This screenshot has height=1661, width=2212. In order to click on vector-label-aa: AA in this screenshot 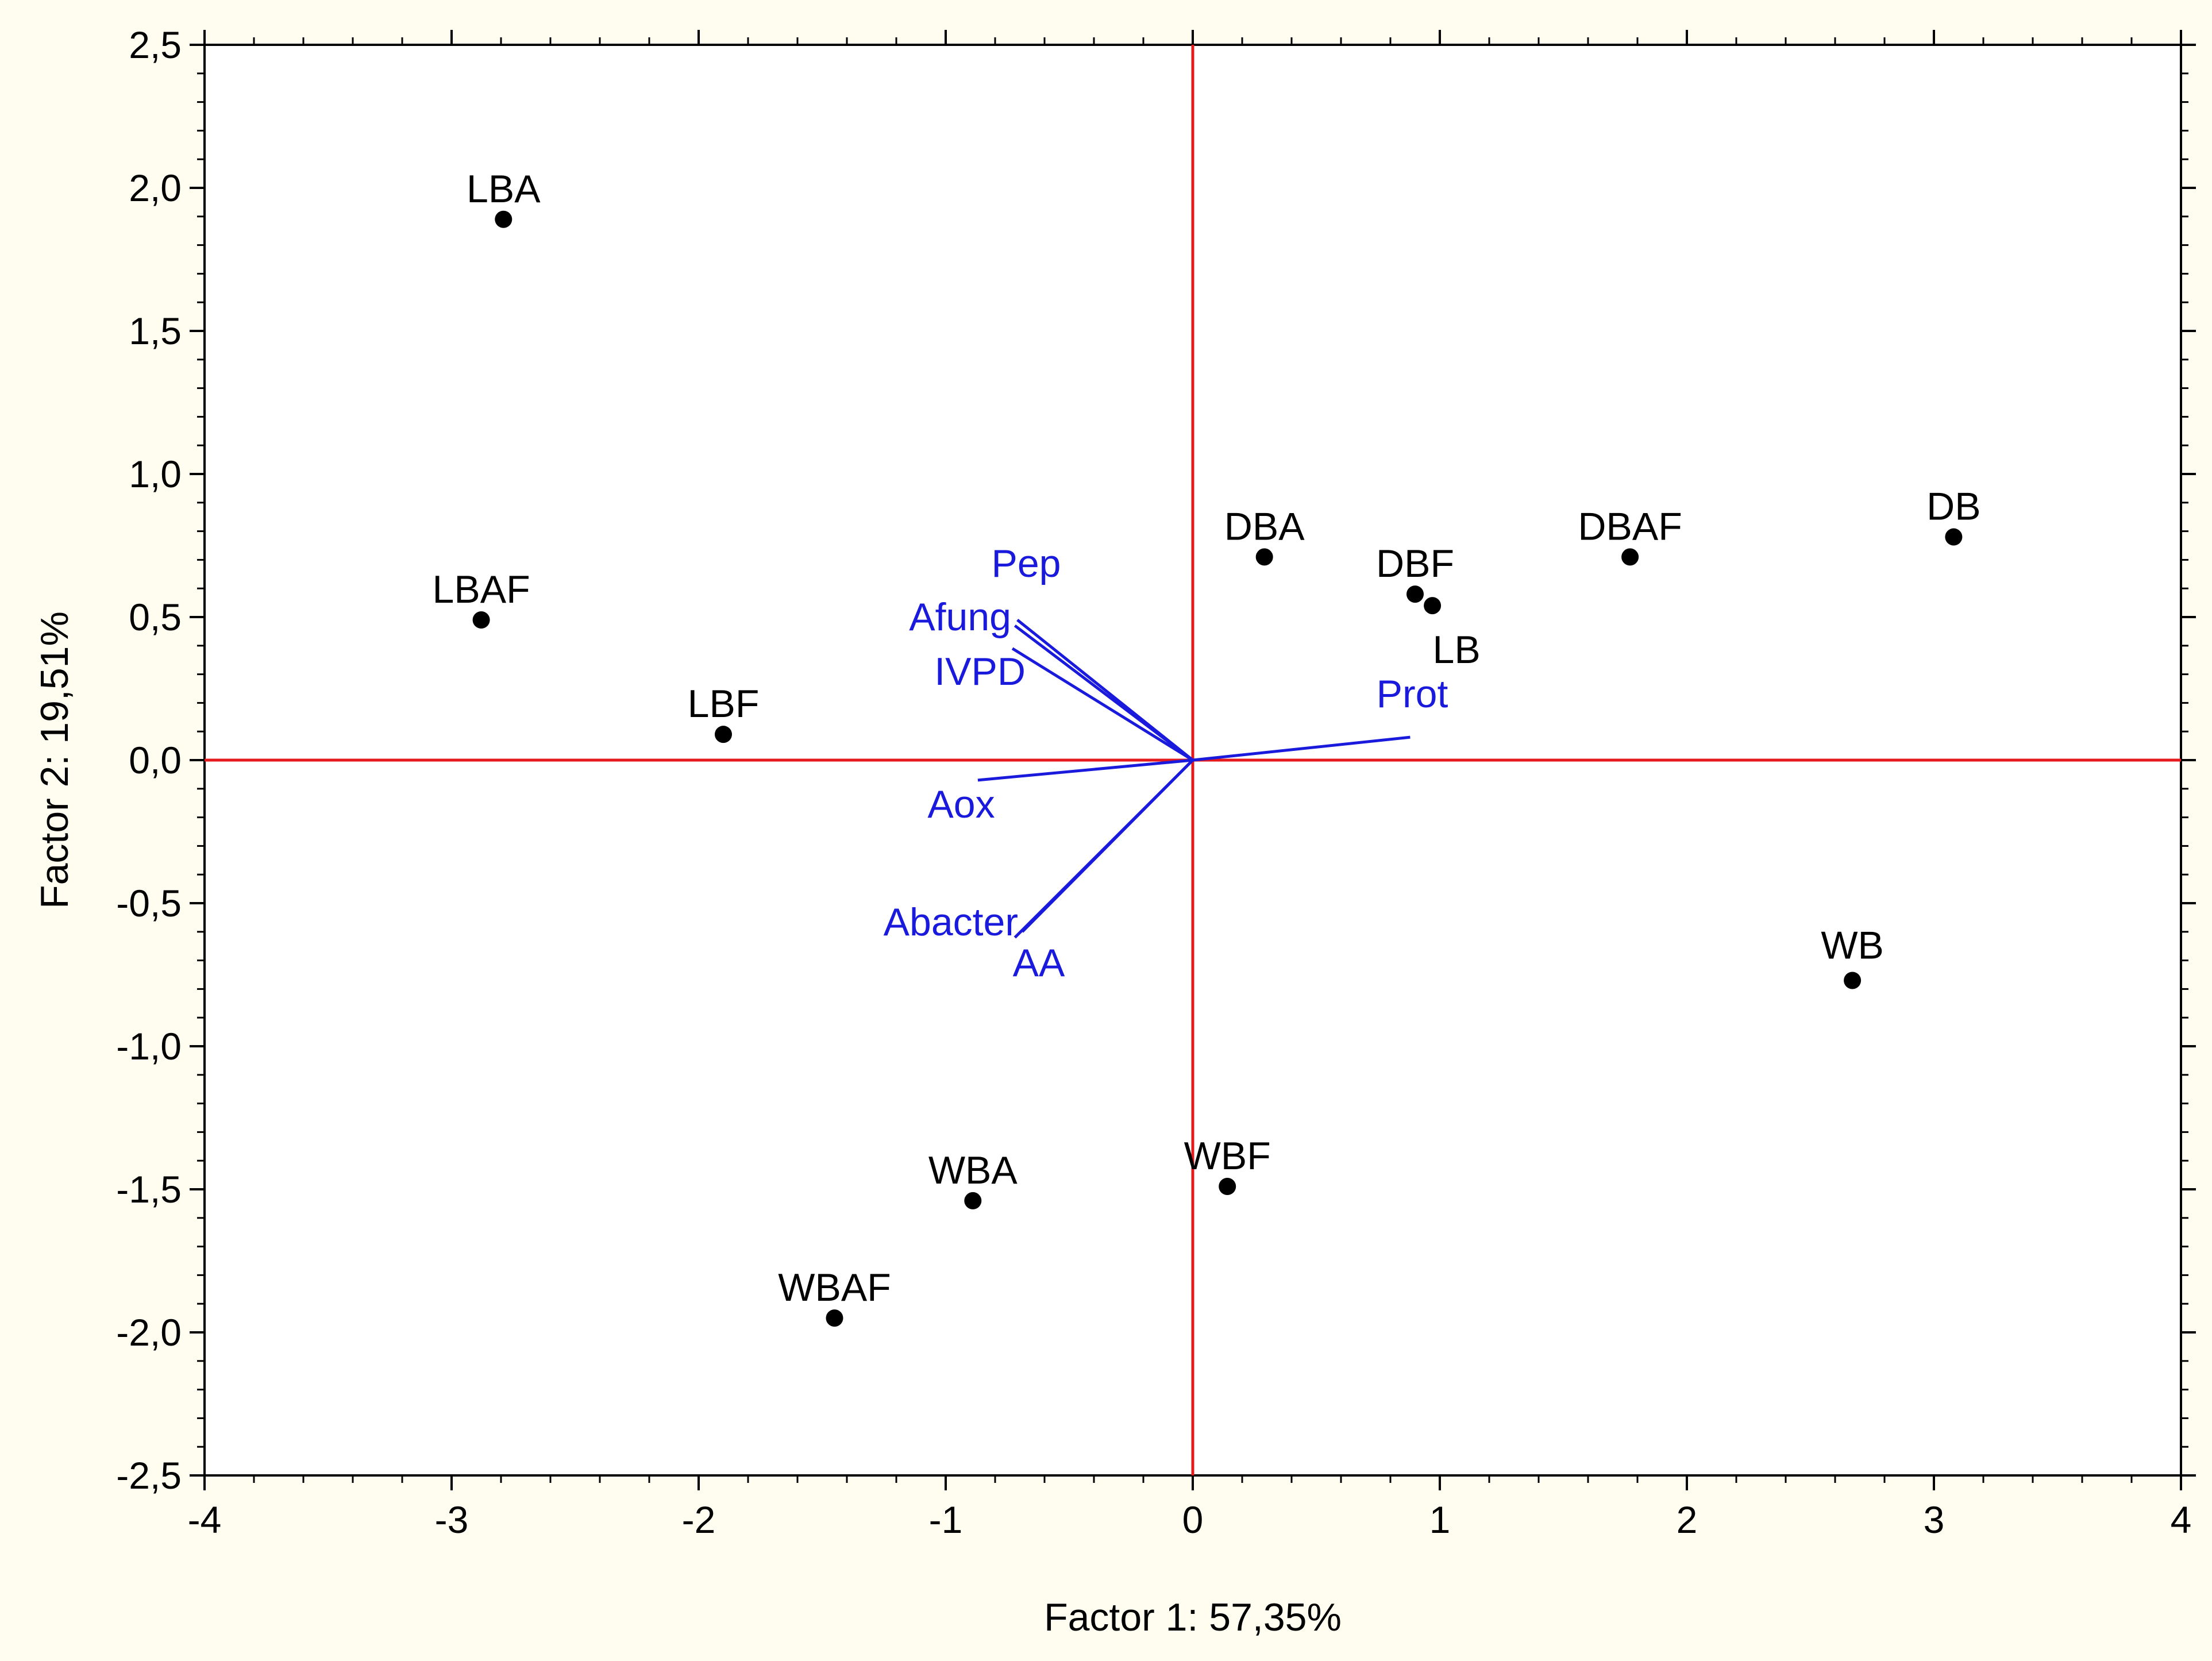, I will do `click(1039, 963)`.